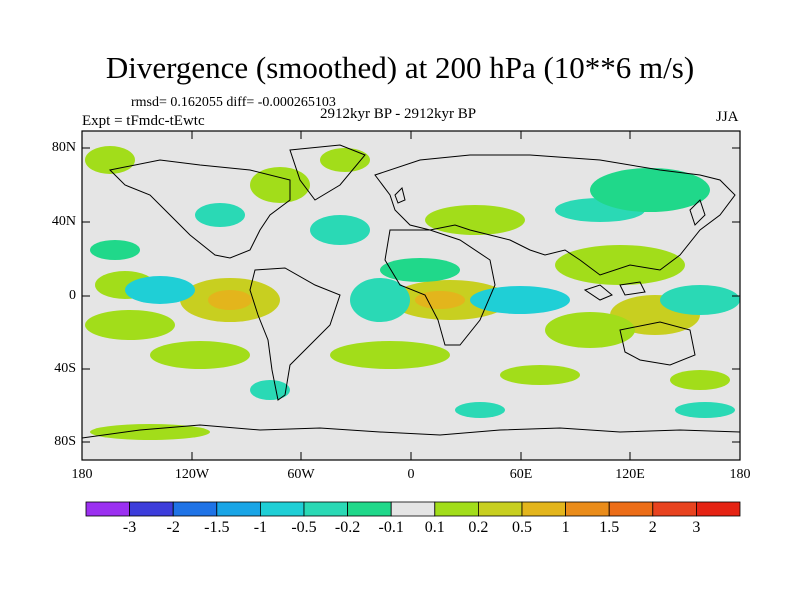 The height and width of the screenshot is (600, 800). I want to click on australia-coast, so click(657, 343).